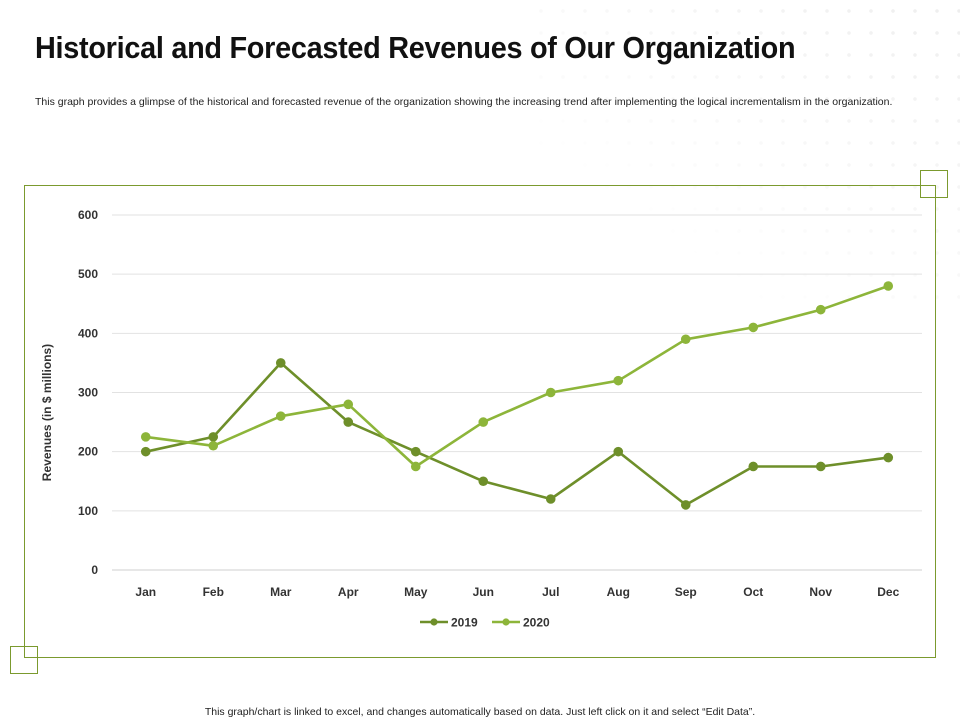  What do you see at coordinates (88, 452) in the screenshot?
I see `y-tick-label: 200` at bounding box center [88, 452].